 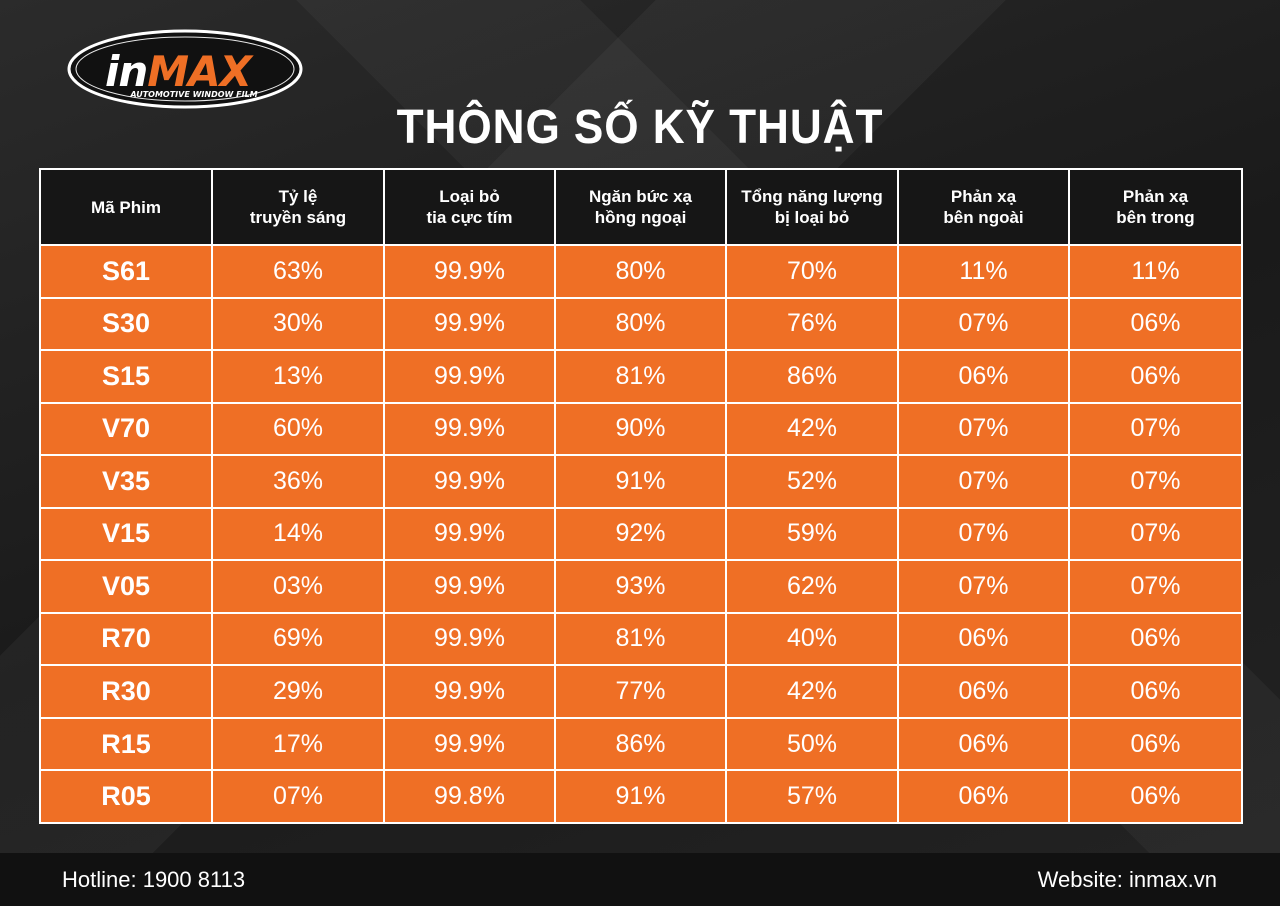 What do you see at coordinates (812, 324) in the screenshot?
I see `total-energy-cell: 76%` at bounding box center [812, 324].